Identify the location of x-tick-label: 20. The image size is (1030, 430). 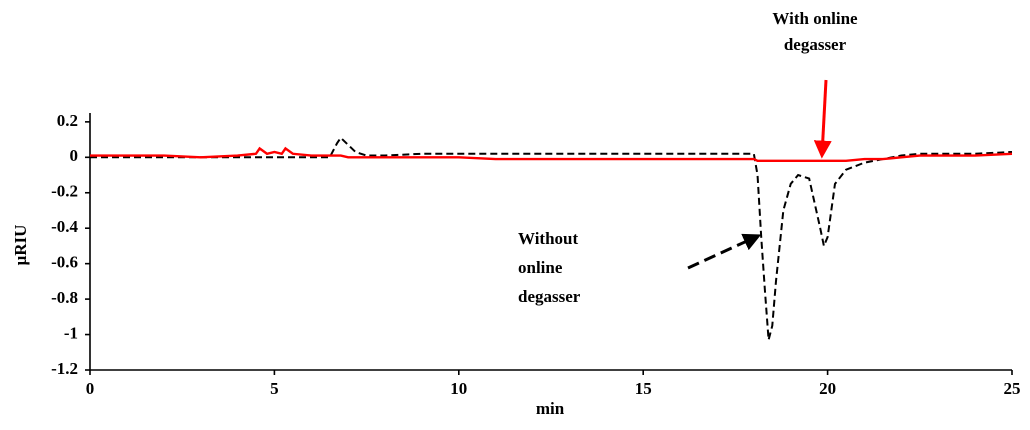
(827, 388).